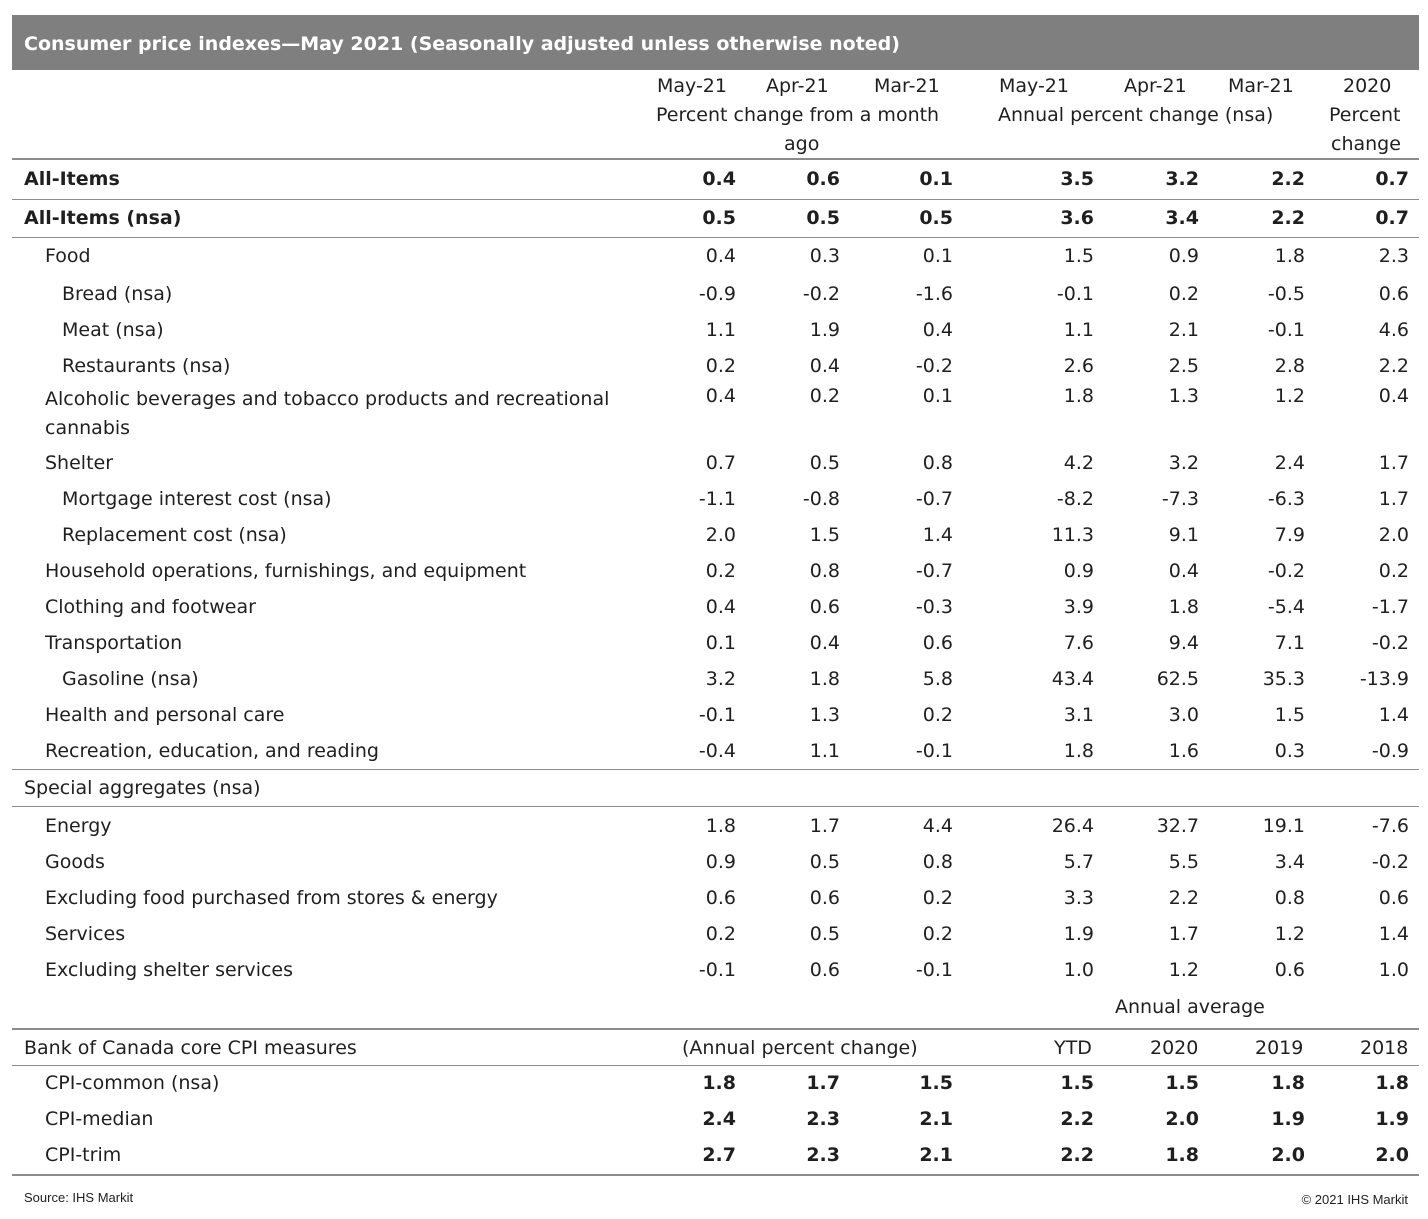 The width and height of the screenshot is (1428, 1219). What do you see at coordinates (1078, 715) in the screenshot?
I see `cell-value: 3.1` at bounding box center [1078, 715].